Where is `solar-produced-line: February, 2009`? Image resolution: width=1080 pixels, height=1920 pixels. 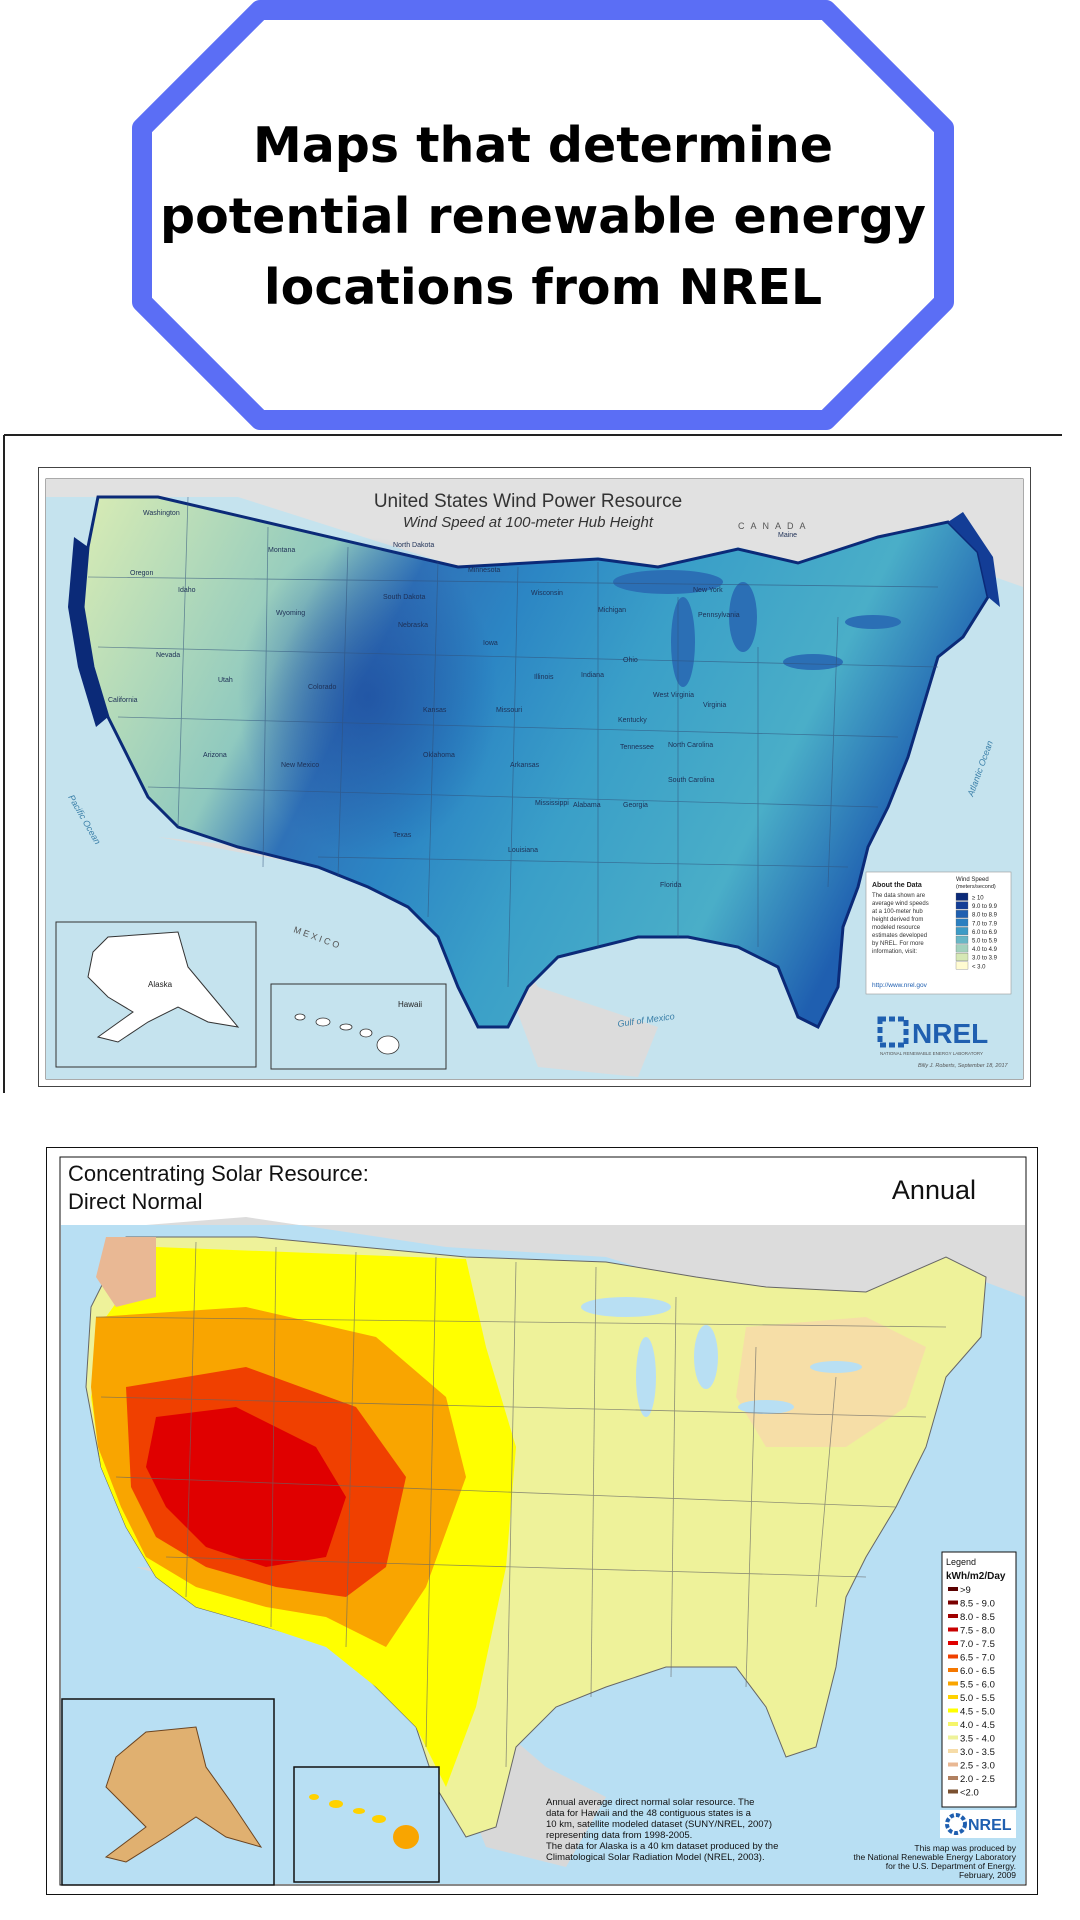
solar-produced-line: February, 2009 is located at coordinates (987, 1875).